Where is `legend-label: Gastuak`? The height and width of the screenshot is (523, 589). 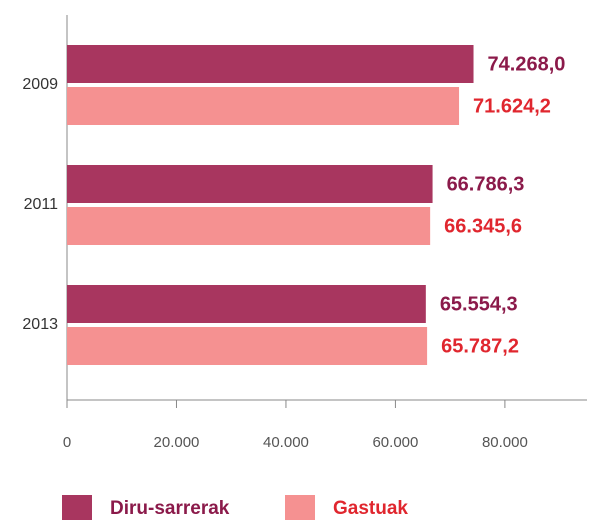 legend-label: Gastuak is located at coordinates (370, 508).